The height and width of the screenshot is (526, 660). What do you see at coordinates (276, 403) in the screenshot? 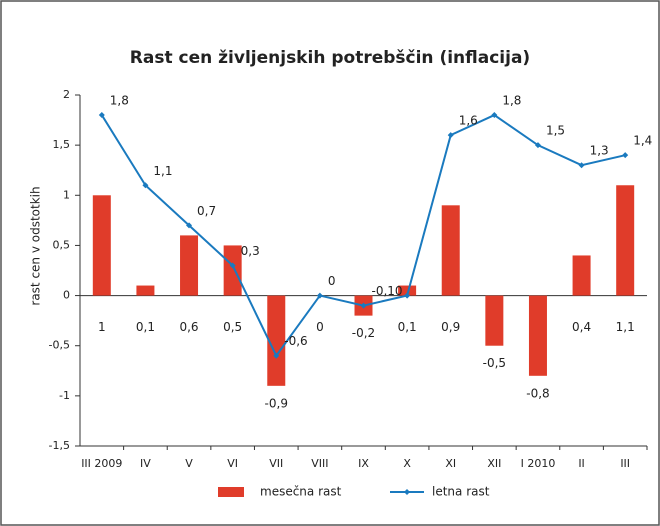
I see `bar-value-label: -0,9` at bounding box center [276, 403].